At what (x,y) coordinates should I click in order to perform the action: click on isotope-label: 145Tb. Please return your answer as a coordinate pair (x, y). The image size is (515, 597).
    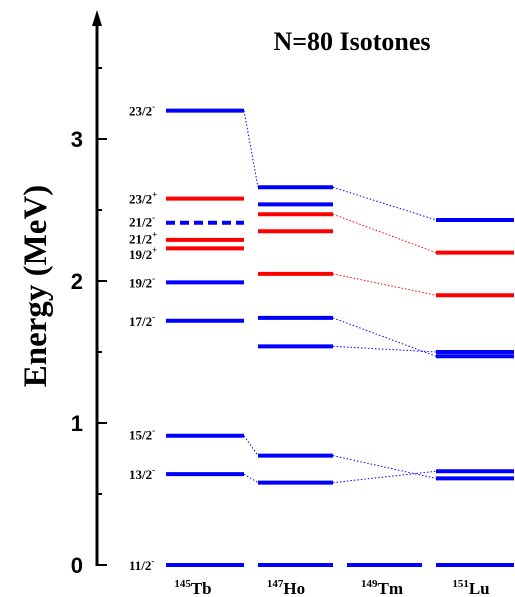
    Looking at the image, I should click on (192, 587).